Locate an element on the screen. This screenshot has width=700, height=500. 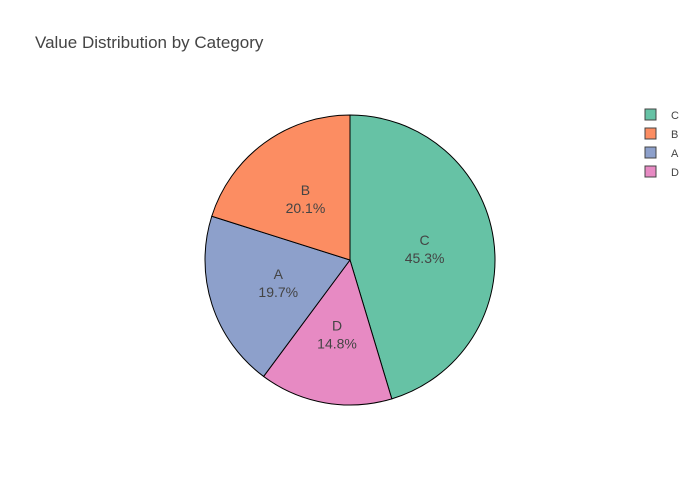
pie-slice-b is located at coordinates (281, 187).